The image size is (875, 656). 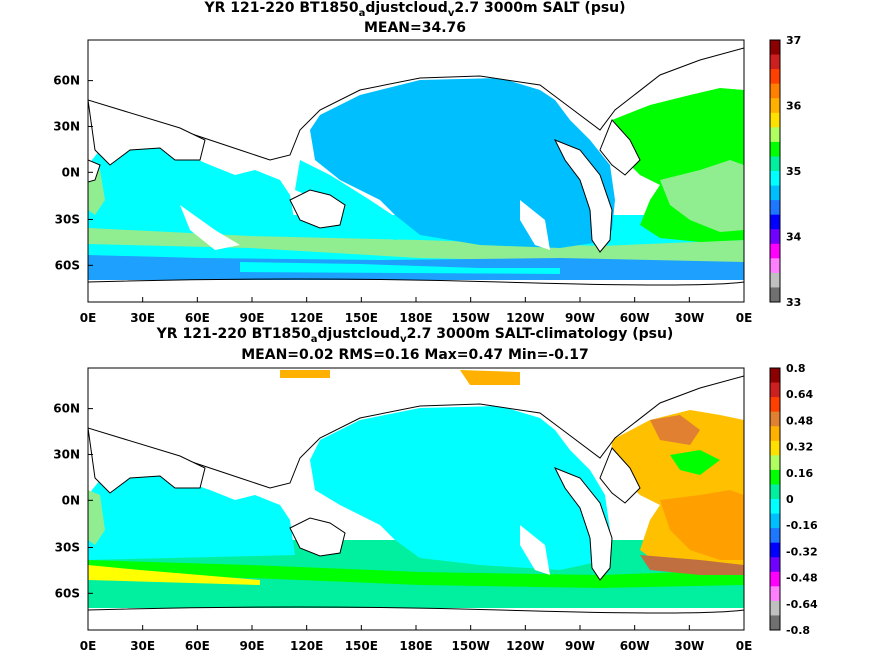 I want to click on colorbar-tick-label: 34, so click(x=794, y=237).